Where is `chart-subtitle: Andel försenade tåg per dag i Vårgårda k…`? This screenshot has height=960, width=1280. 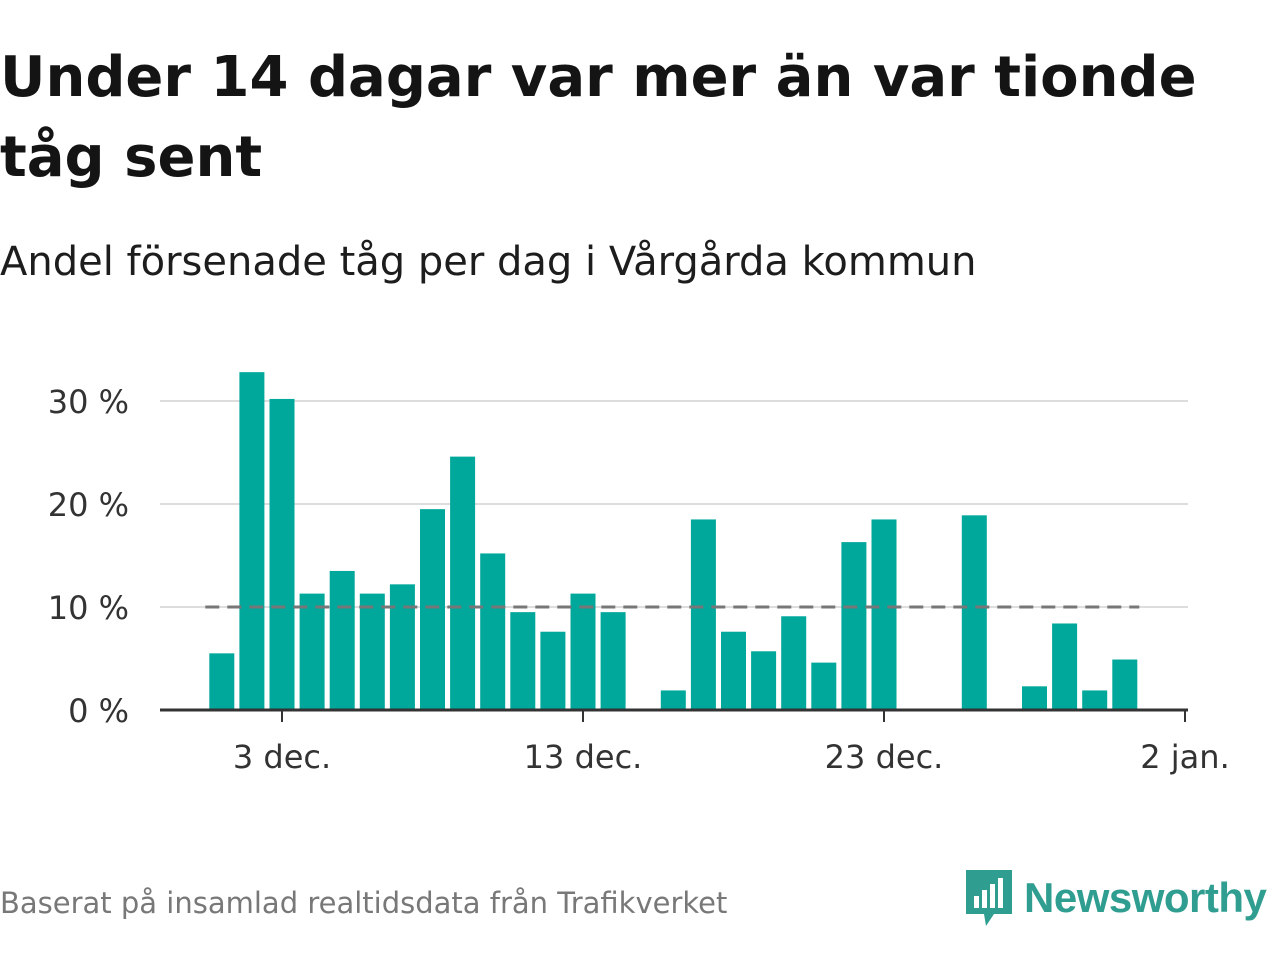 chart-subtitle: Andel försenade tåg per dag i Vårgårda k… is located at coordinates (488, 262).